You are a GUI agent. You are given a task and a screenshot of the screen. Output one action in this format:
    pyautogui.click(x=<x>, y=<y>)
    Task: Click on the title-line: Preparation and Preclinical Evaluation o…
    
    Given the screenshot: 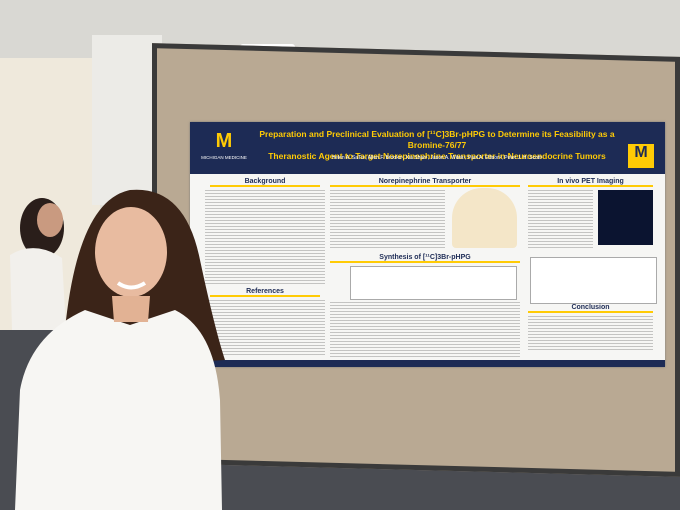 What is the action you would take?
    pyautogui.click(x=437, y=139)
    